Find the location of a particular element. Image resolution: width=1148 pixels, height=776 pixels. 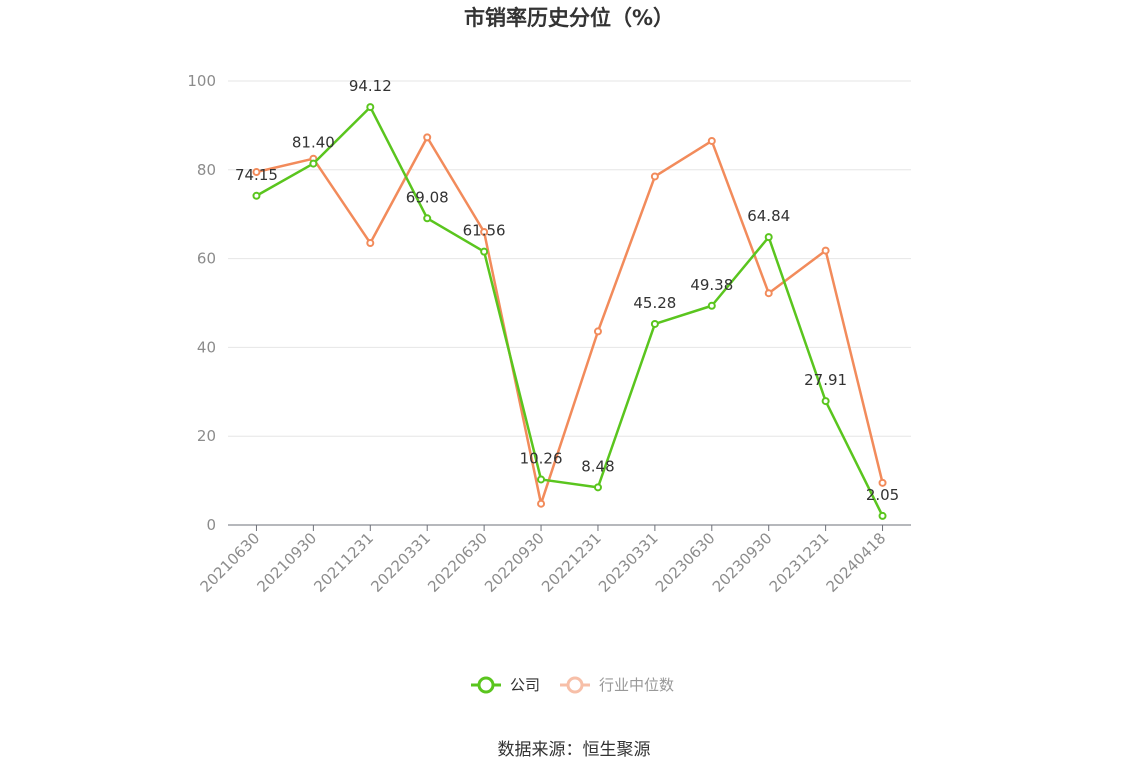

legend-item-company: 公司 is located at coordinates (505, 685).